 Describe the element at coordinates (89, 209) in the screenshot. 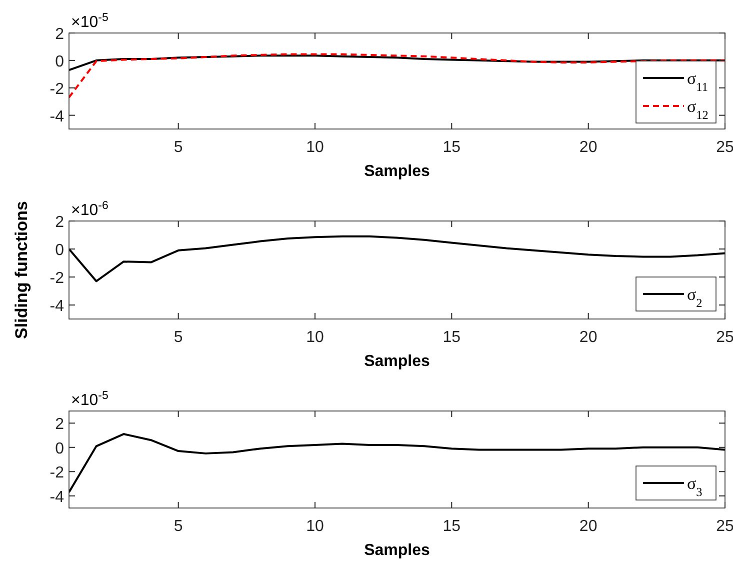

I see `text: ×10$^{-6}$` at that location.